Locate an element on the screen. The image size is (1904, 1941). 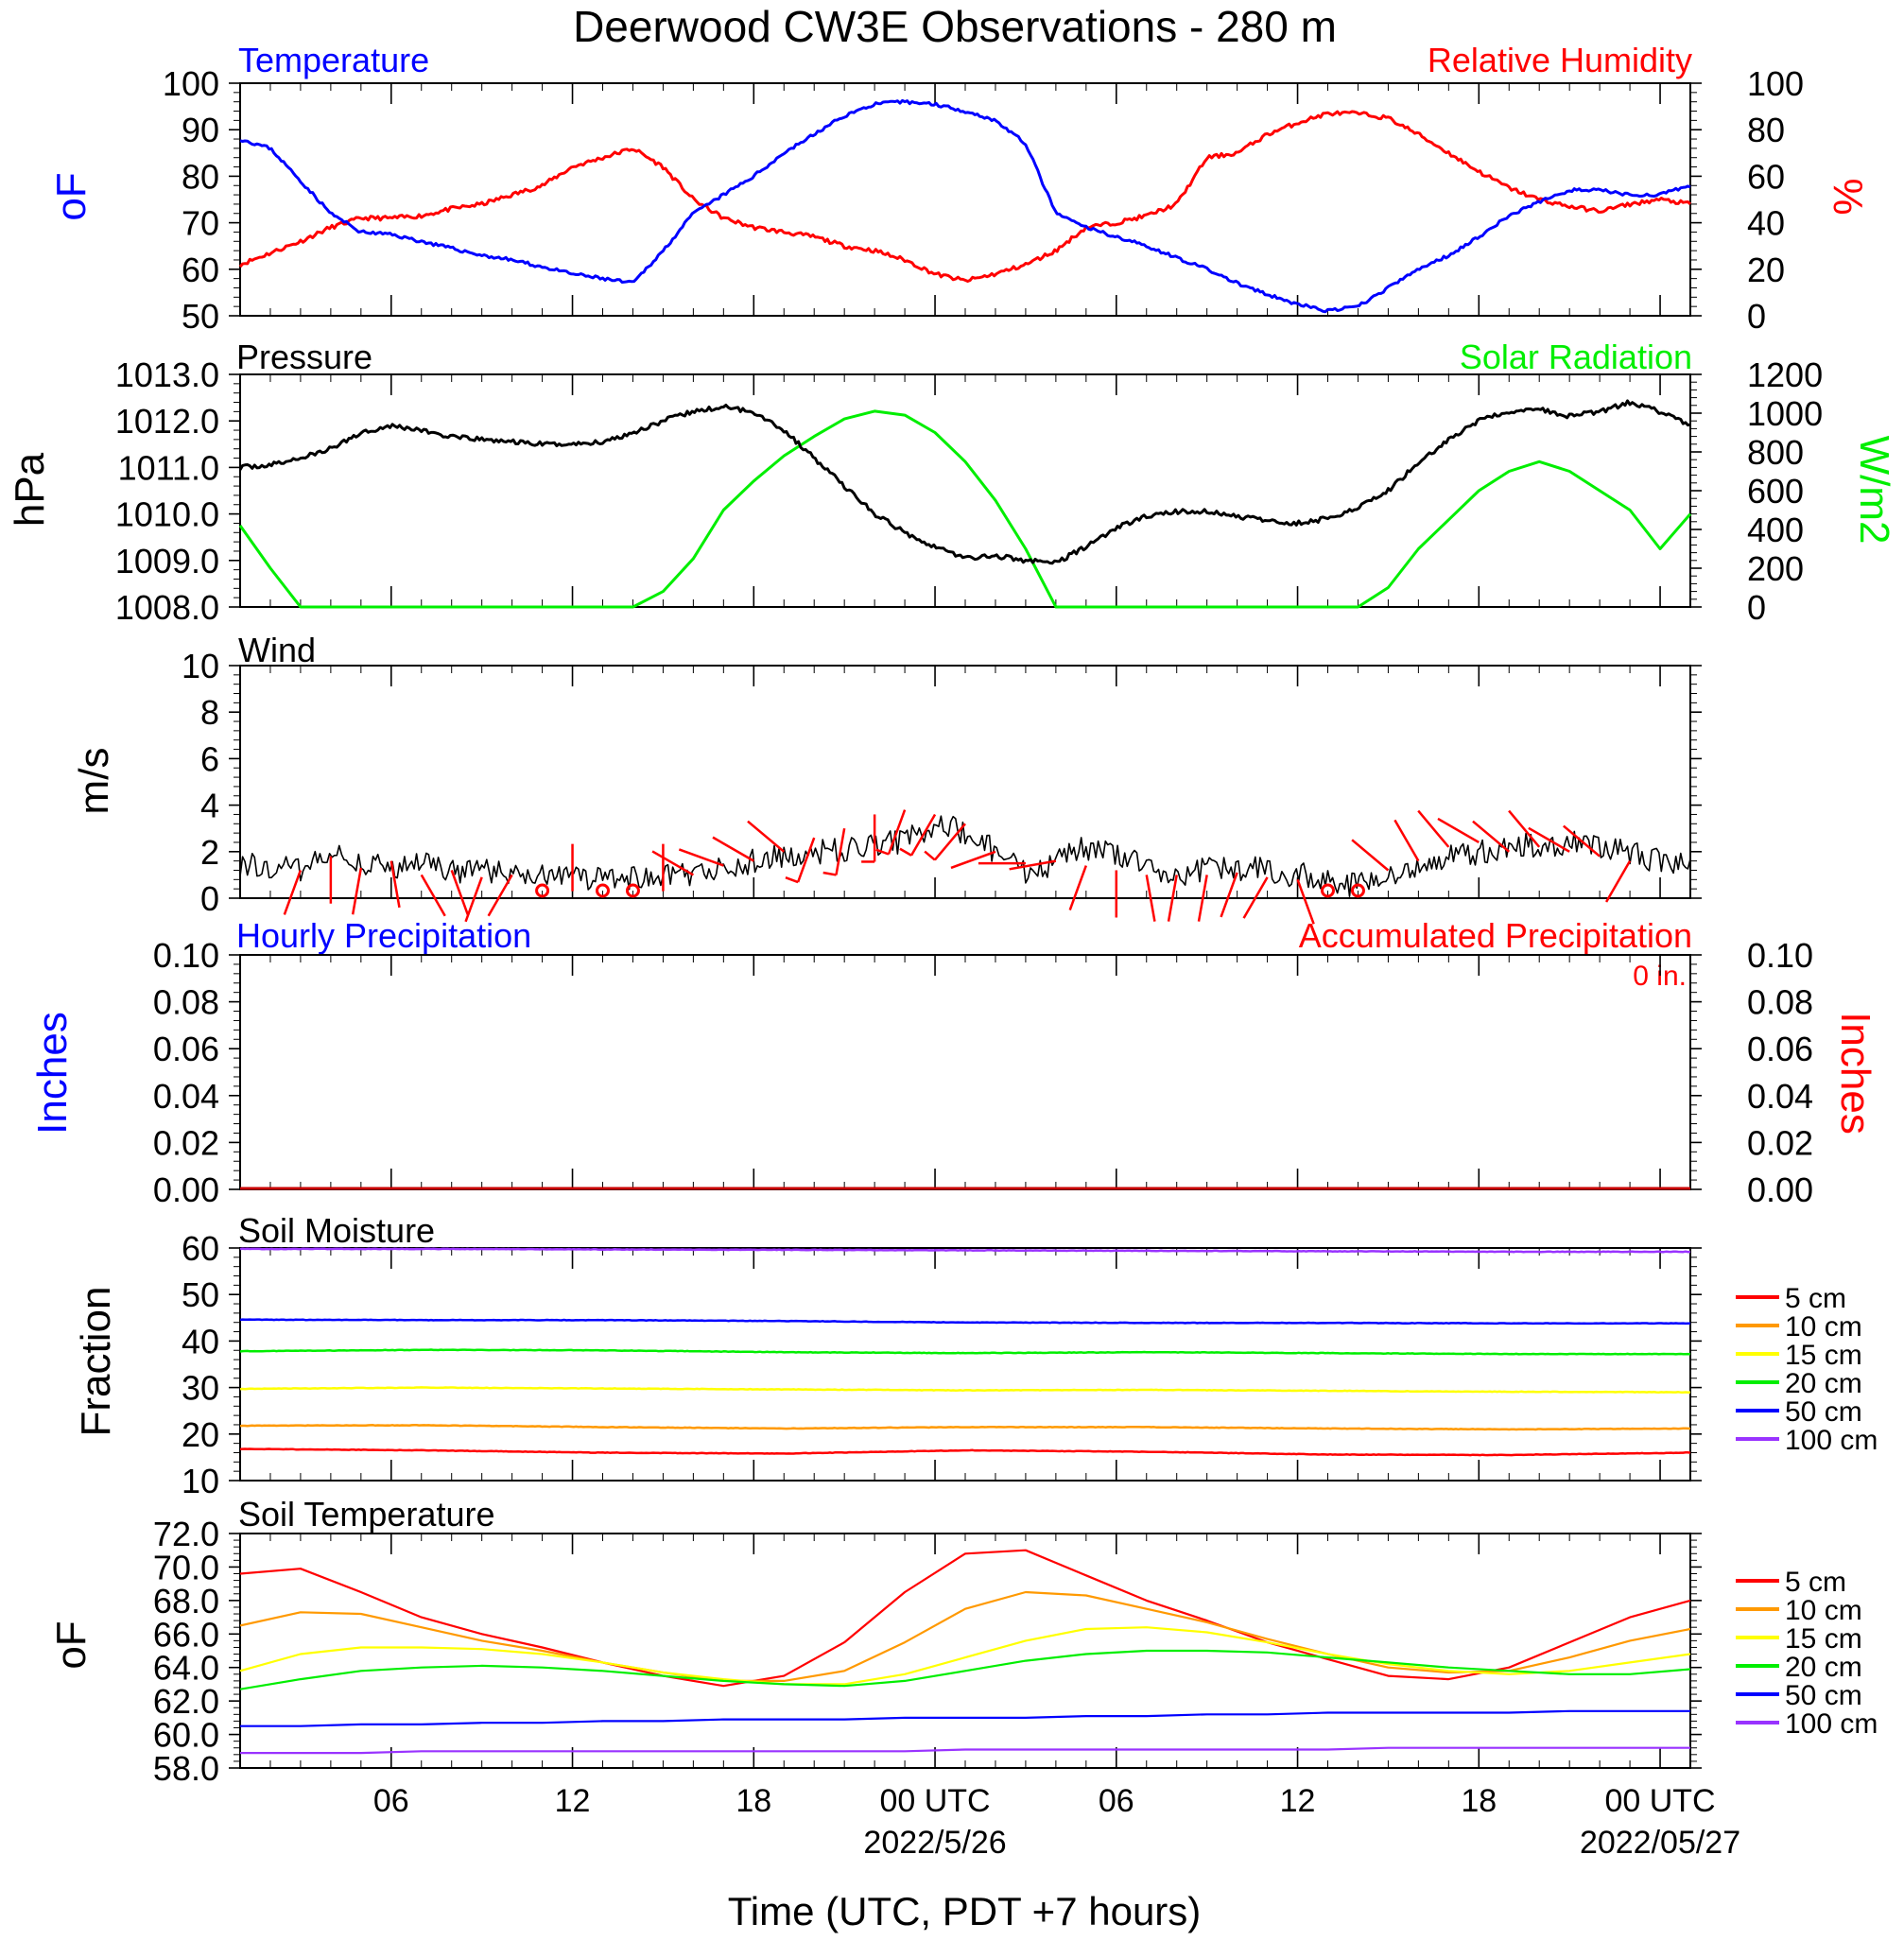
time-tick-label: 12 is located at coordinates (573, 1801).